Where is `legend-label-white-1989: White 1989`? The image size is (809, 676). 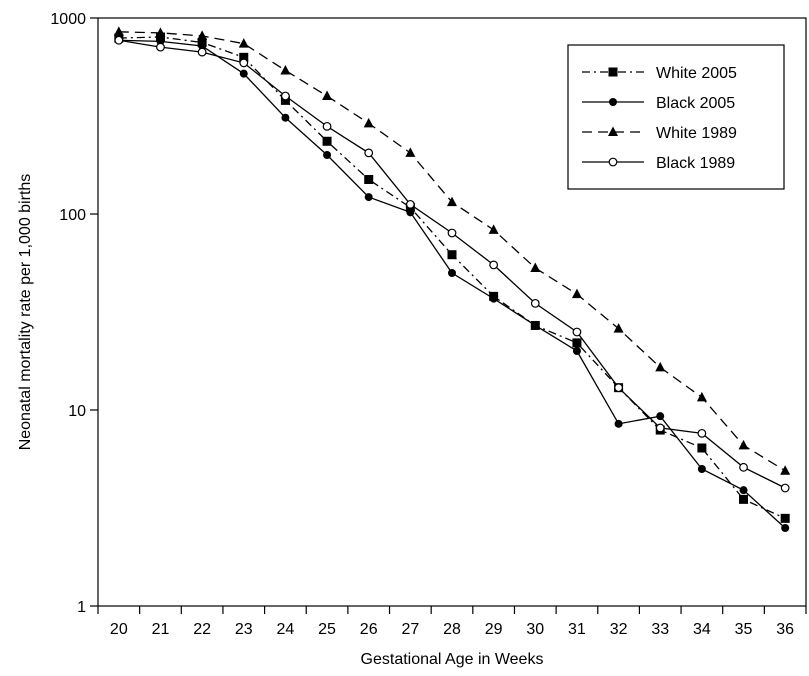
legend-label-white-1989: White 1989 is located at coordinates (696, 133).